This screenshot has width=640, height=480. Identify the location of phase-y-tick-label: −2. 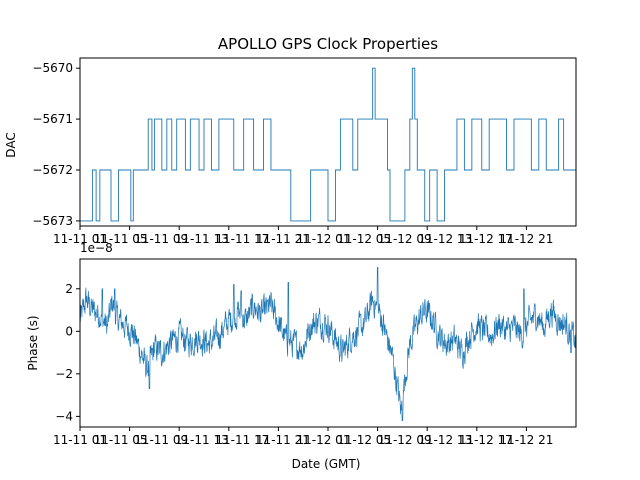
(64, 374).